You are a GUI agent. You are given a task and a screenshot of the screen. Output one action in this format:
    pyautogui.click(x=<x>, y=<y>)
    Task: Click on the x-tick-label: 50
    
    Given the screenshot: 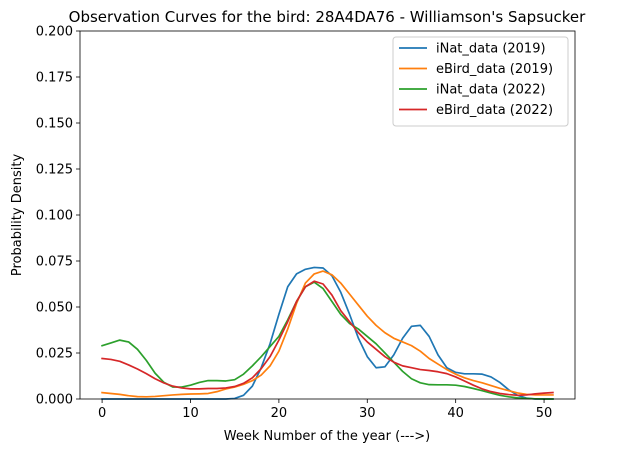 What is the action you would take?
    pyautogui.click(x=544, y=413)
    